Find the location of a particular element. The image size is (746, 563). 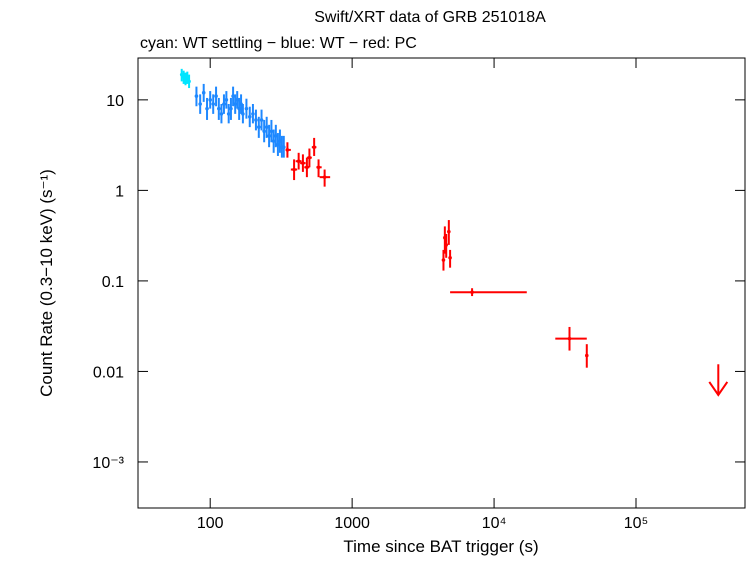

chart-subtitle: cyan: WT settling − blue: WT − red: PC is located at coordinates (278, 43).